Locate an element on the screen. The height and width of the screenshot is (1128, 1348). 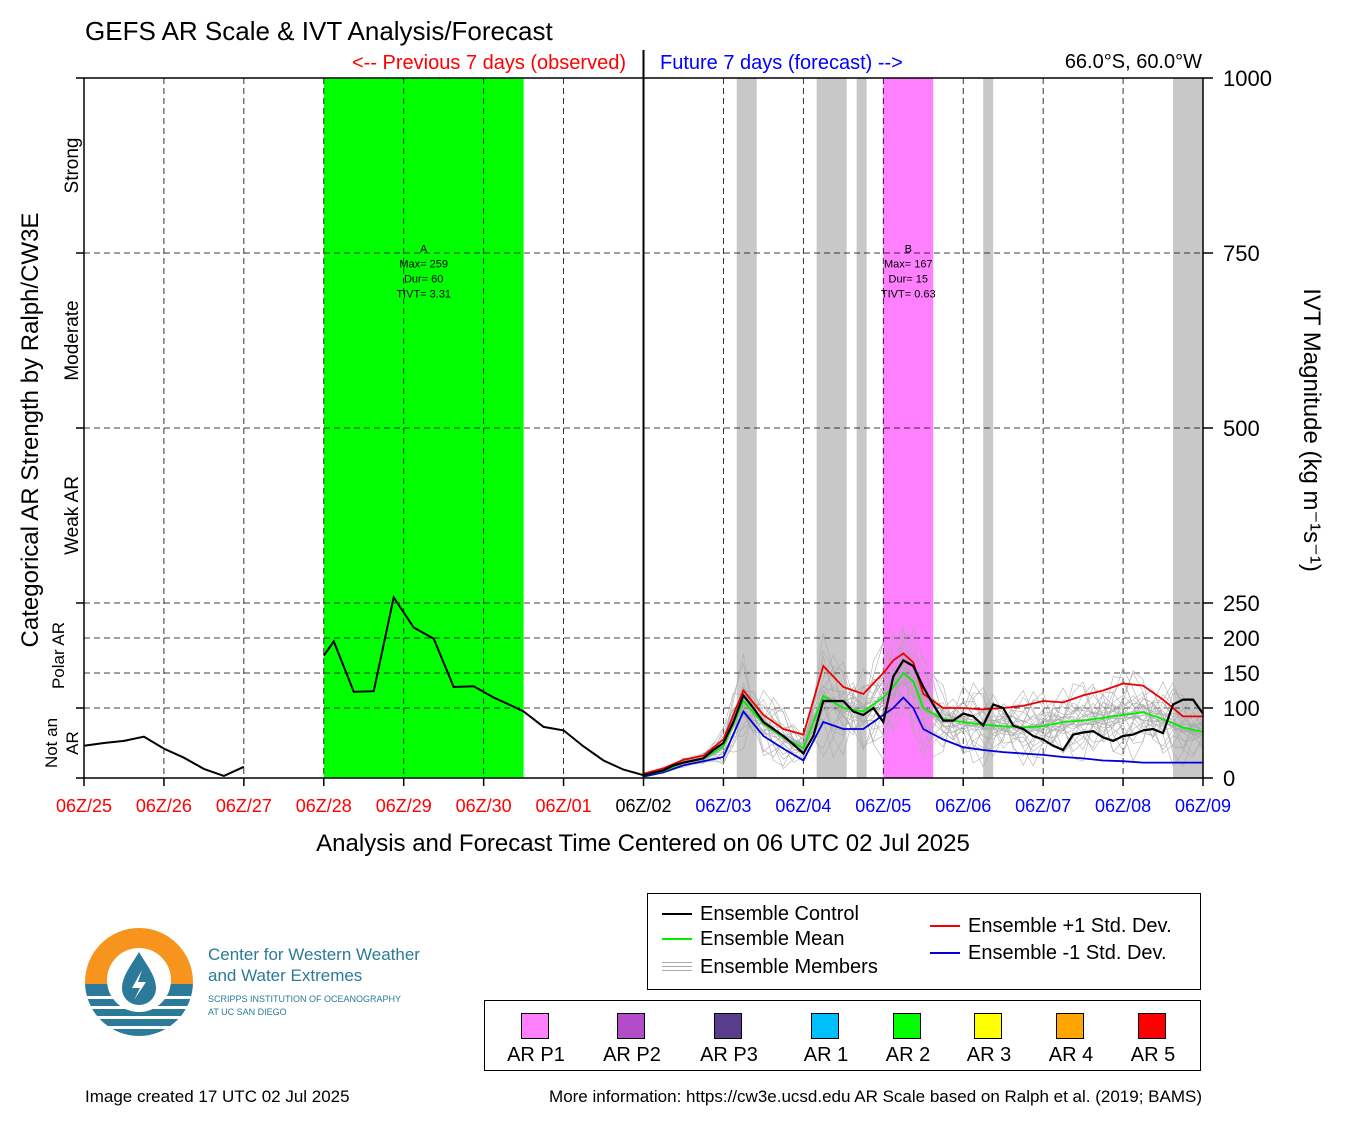
logo-line-3: SCRIPPS INSTITUTION OF OCEANOGRAPHY is located at coordinates (304, 999).